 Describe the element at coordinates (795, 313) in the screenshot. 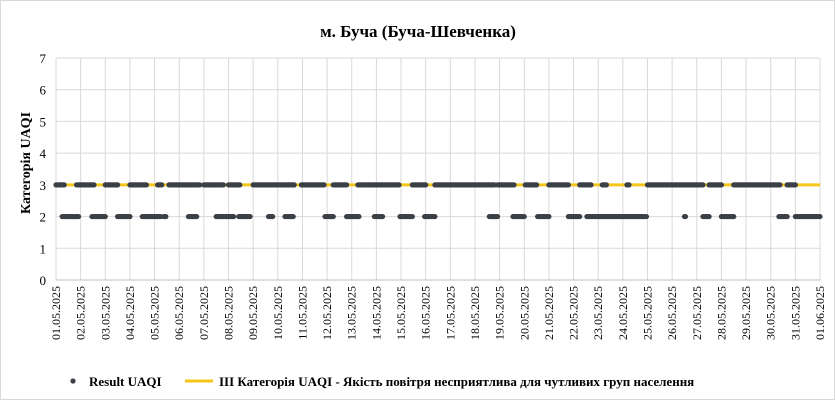

I see `x-tick-label: 31.05.2025` at that location.